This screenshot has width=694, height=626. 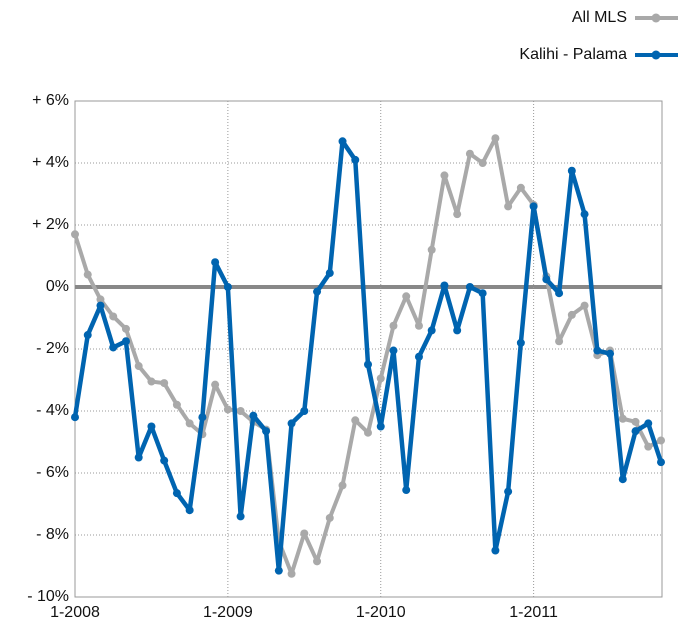 I want to click on x-tick-label: 1-2011, so click(x=533, y=612).